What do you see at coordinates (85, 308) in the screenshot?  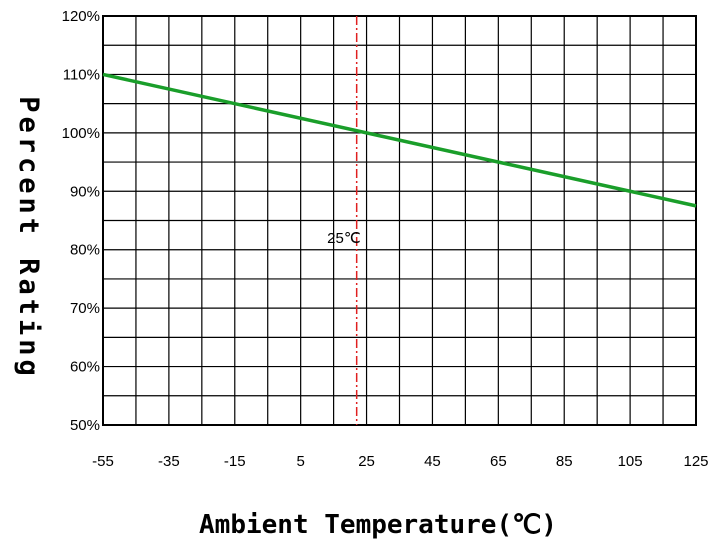 I see `y-tick-label: 70%` at bounding box center [85, 308].